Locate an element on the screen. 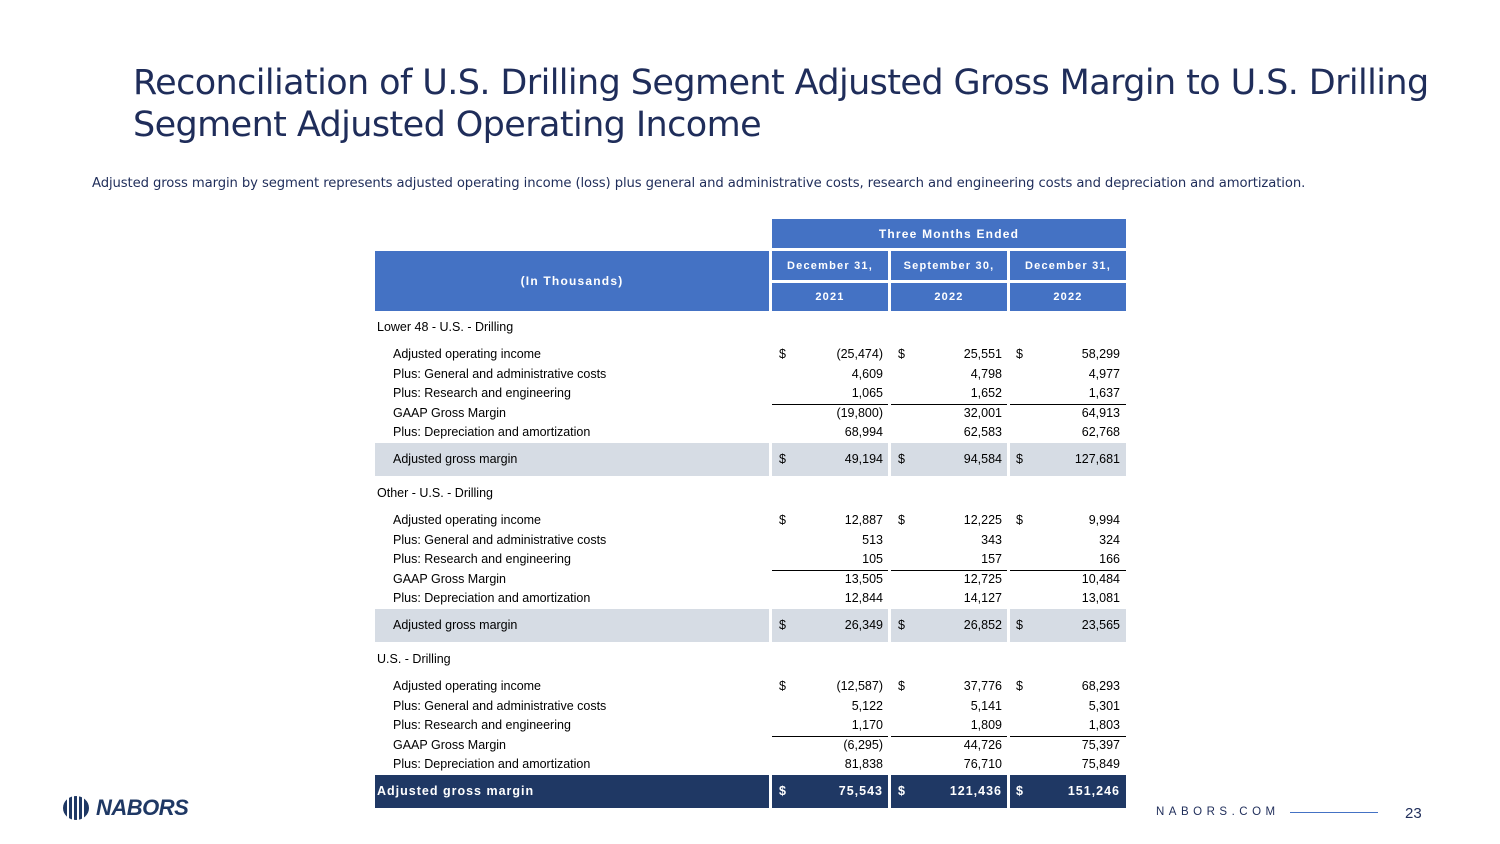  logo-wordmark: NABORS is located at coordinates (142, 807).